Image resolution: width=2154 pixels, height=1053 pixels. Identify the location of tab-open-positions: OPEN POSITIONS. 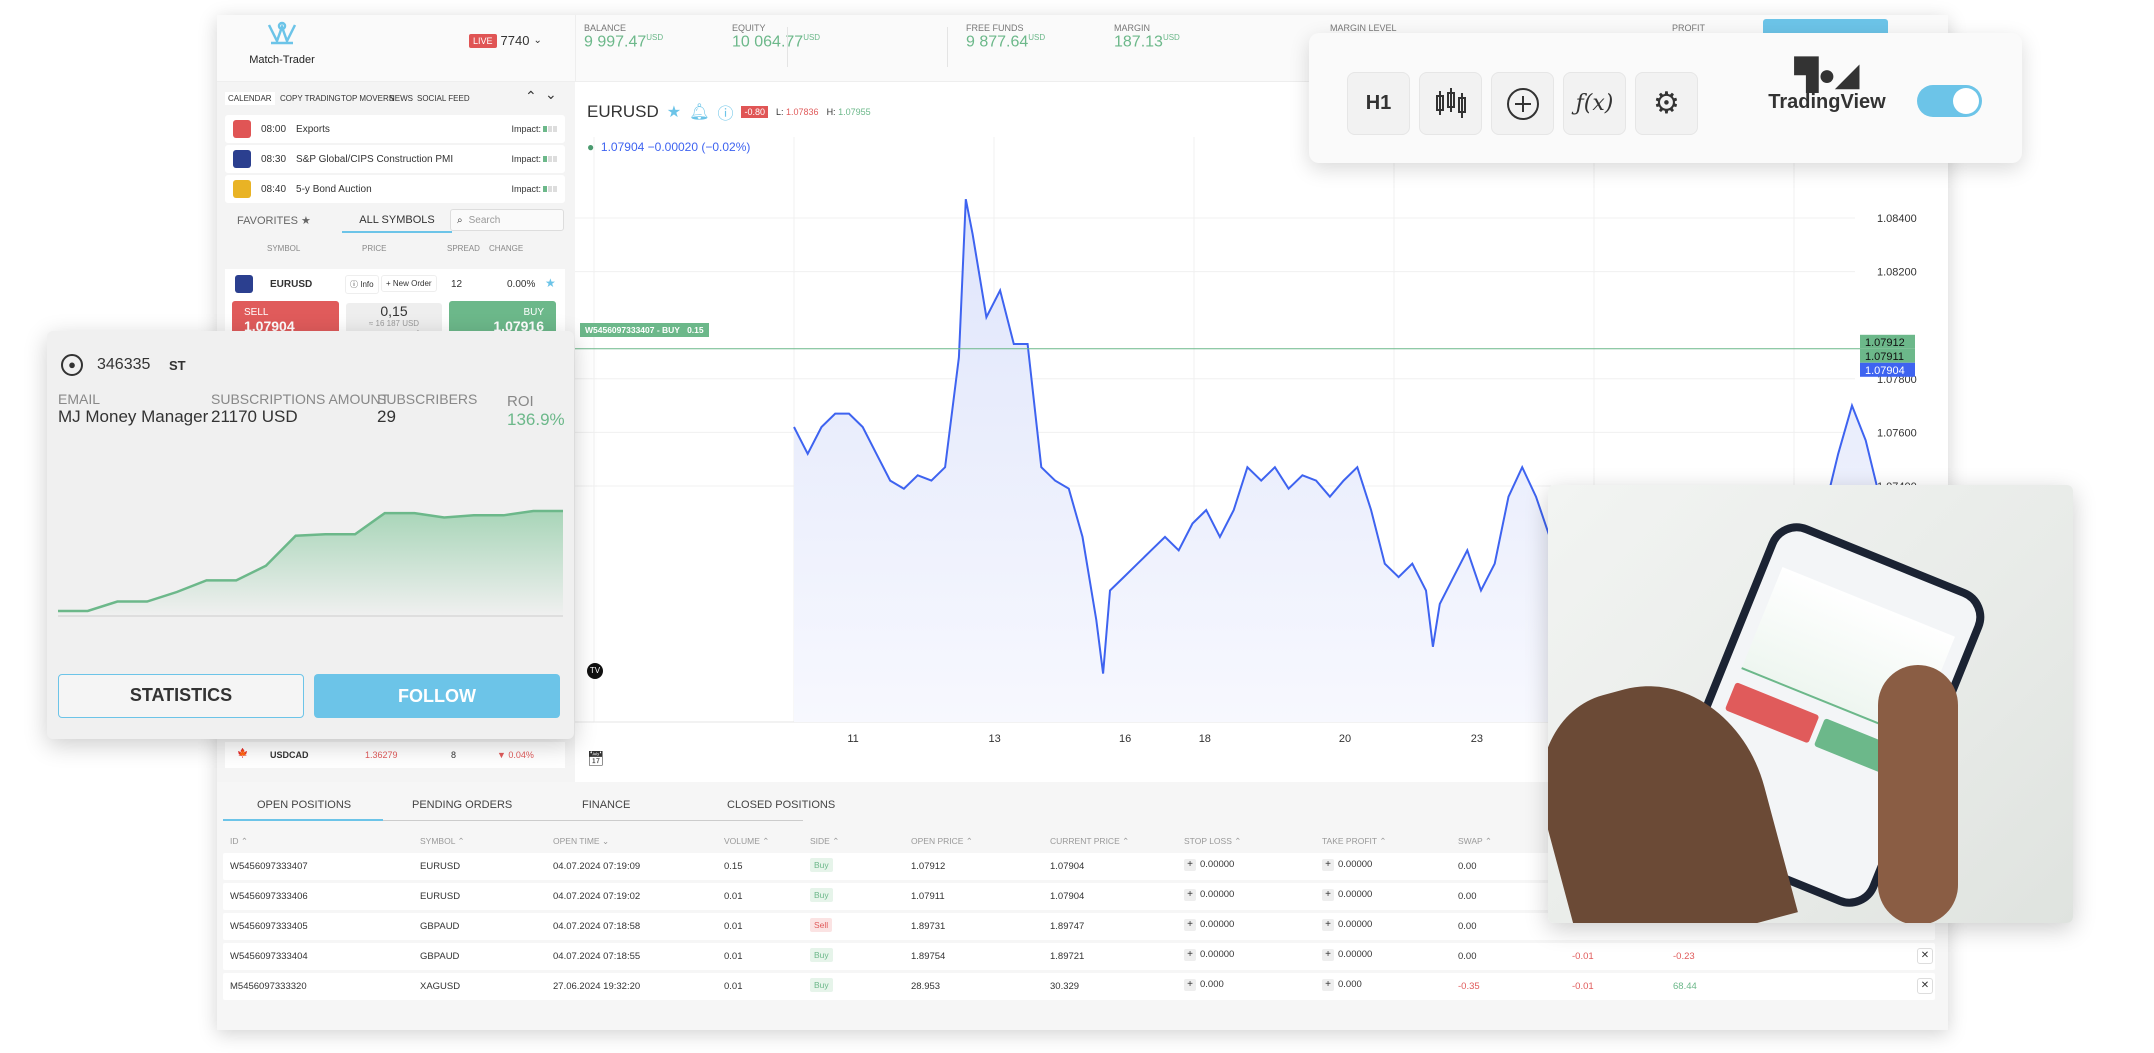
(304, 805).